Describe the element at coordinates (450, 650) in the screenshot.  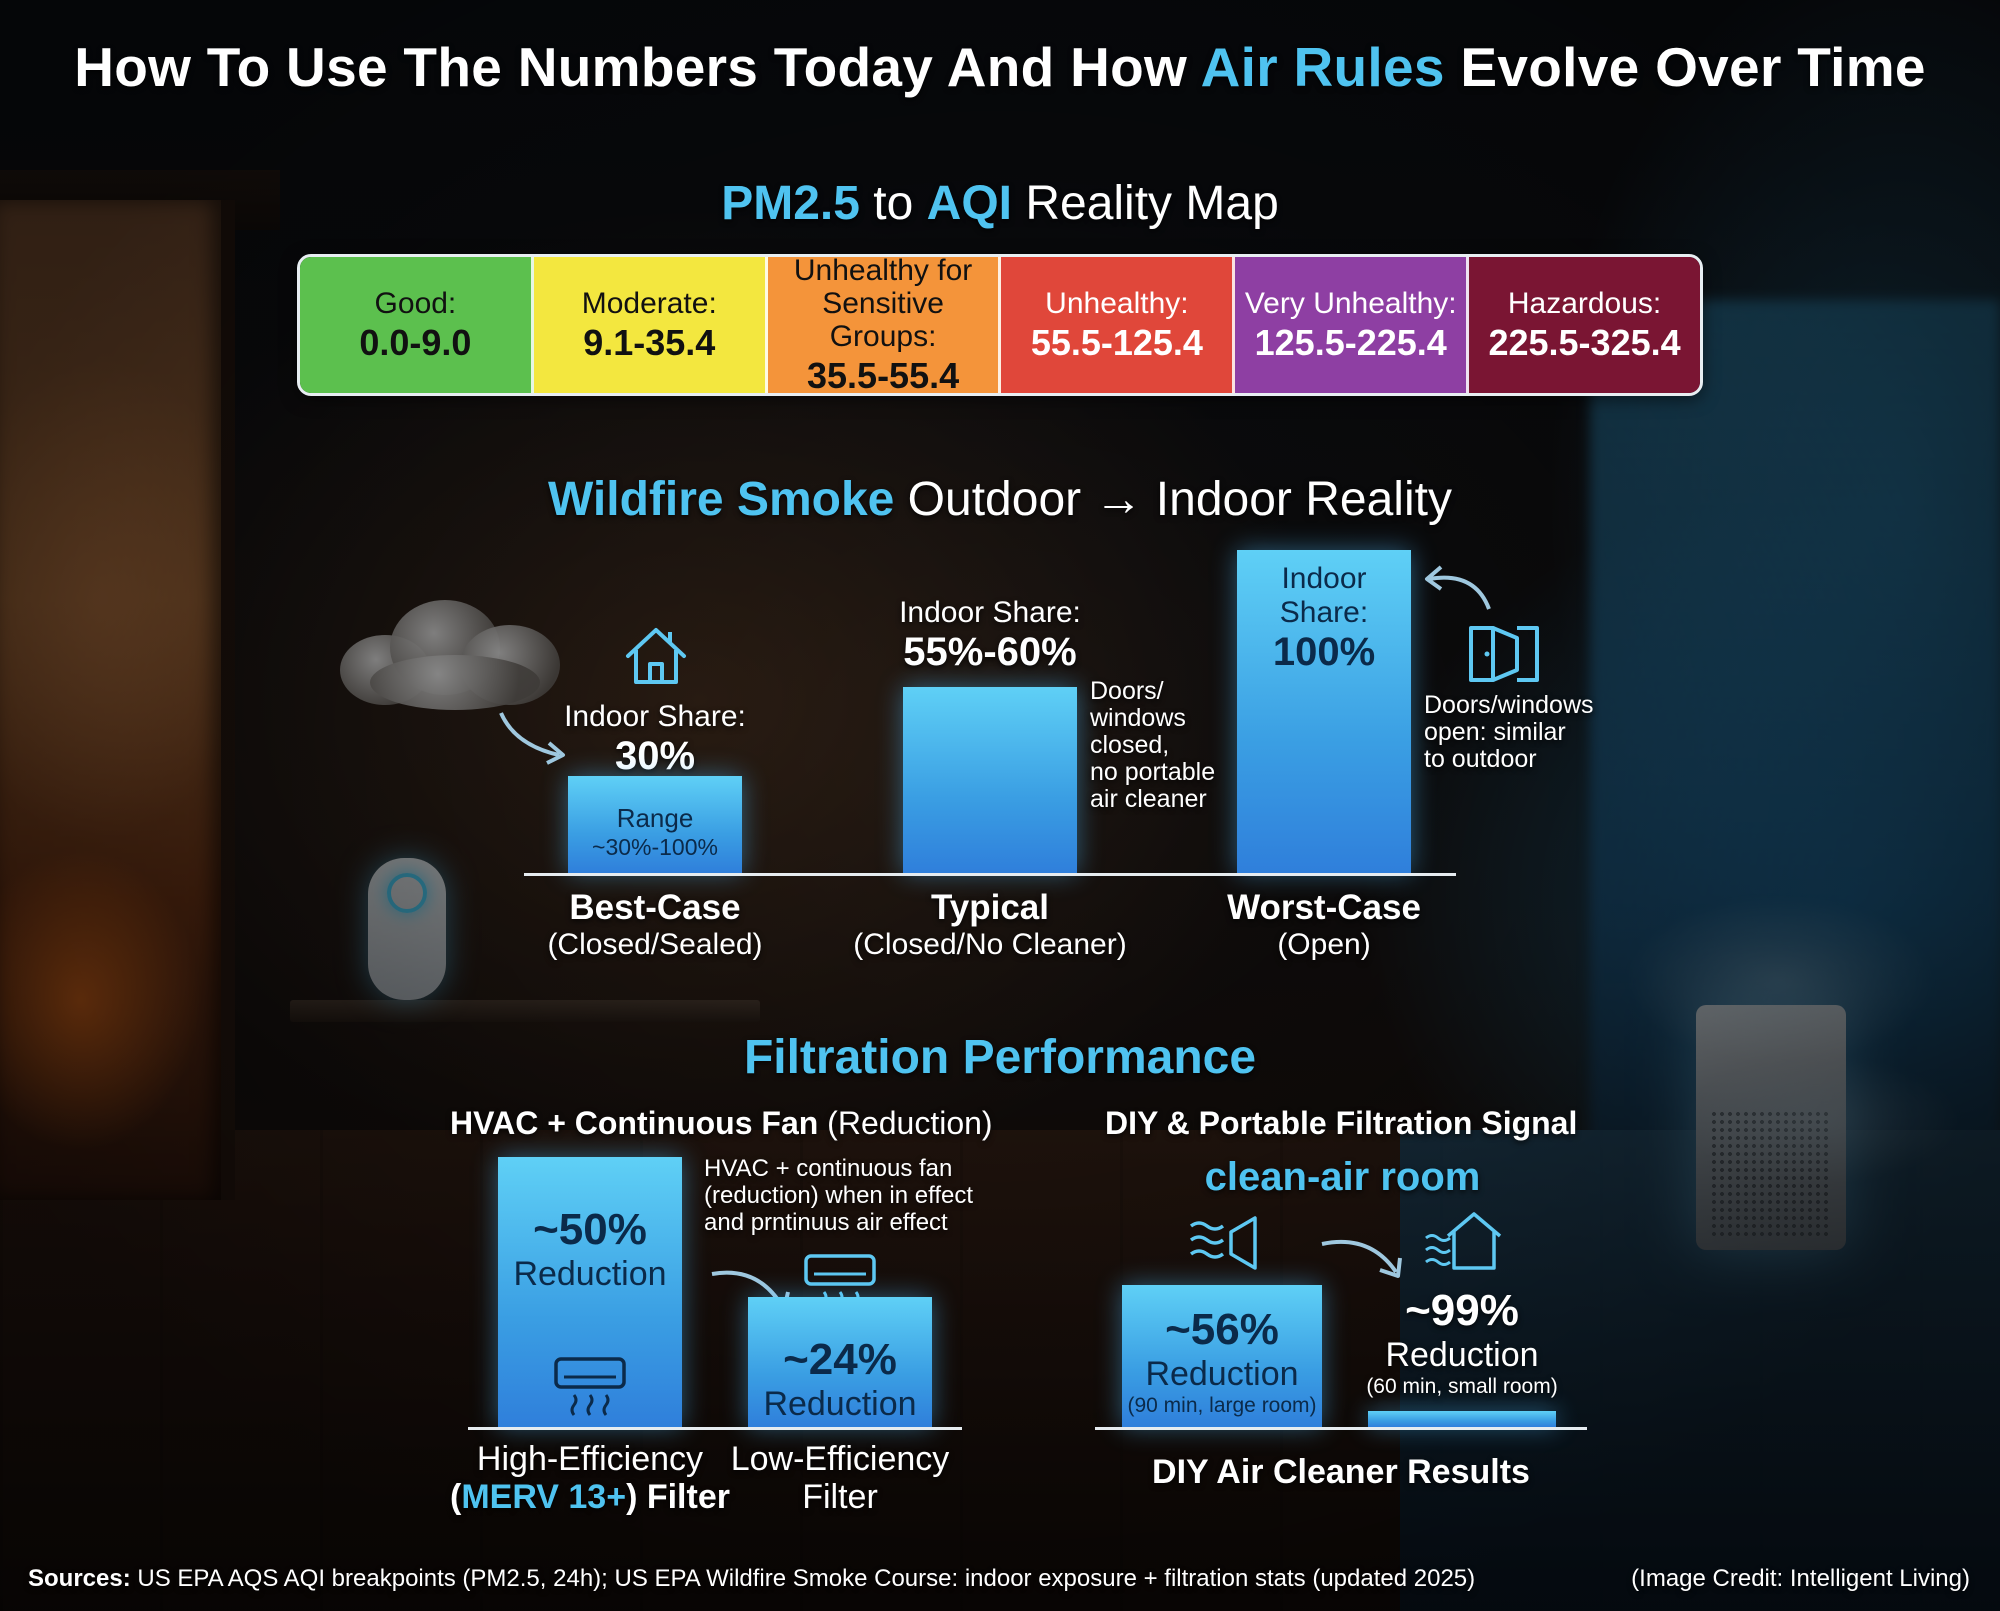
I see `cloud-icon` at that location.